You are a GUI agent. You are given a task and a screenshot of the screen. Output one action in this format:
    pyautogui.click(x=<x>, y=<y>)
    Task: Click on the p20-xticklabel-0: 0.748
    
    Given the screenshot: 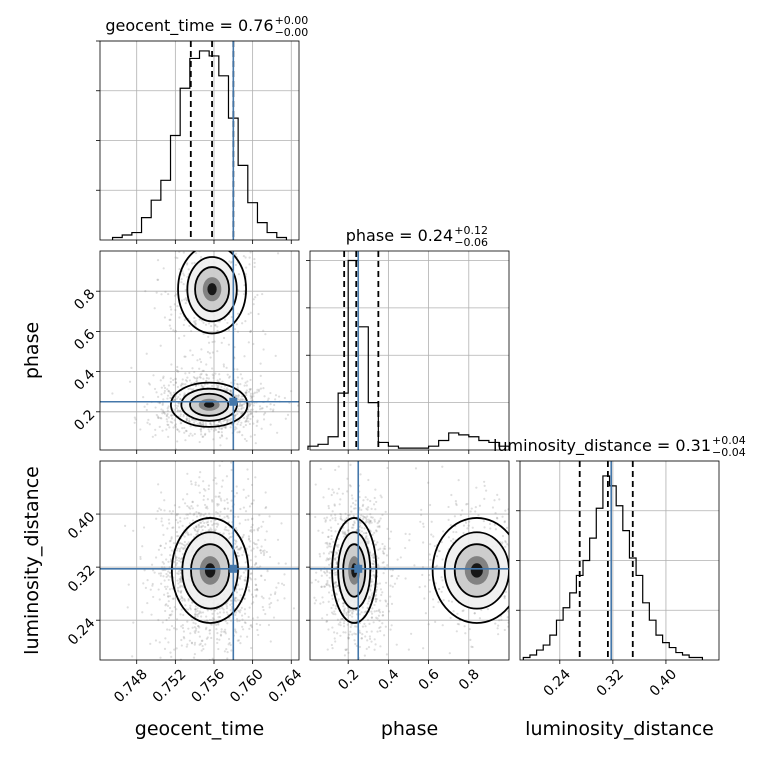 What is the action you would take?
    pyautogui.click(x=131, y=686)
    